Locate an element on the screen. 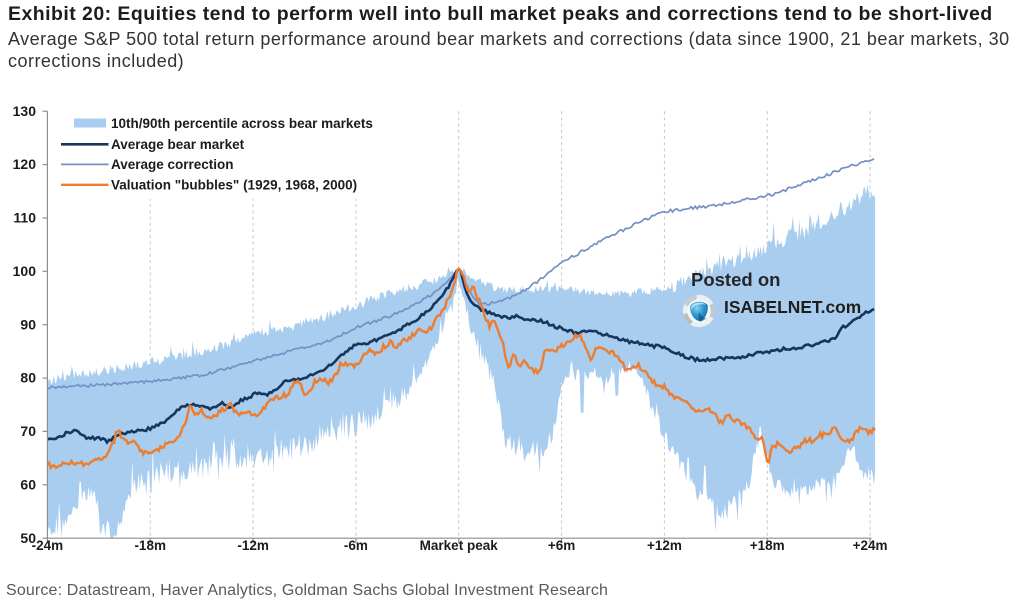  svg-text: Average bear market is located at coordinates (178, 144).